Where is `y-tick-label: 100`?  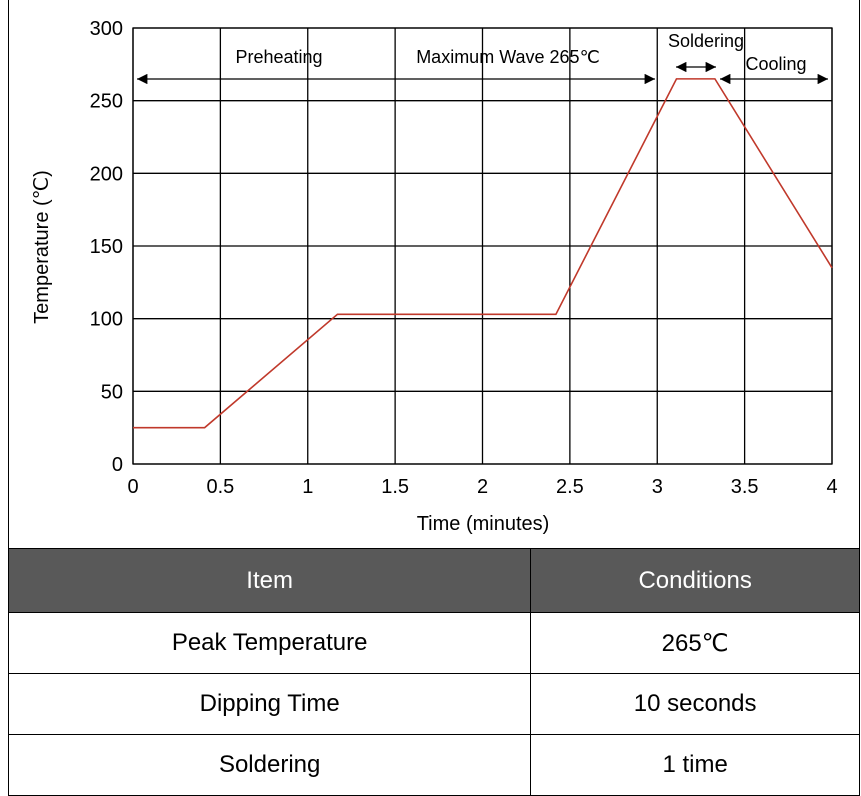
y-tick-label: 100 is located at coordinates (106, 320).